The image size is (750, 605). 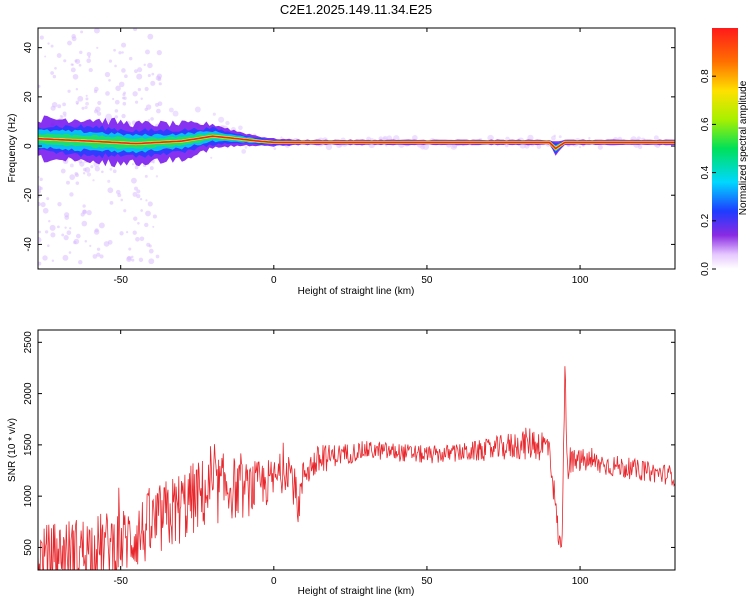 What do you see at coordinates (427, 581) in the screenshot?
I see `x-tick-label: 50` at bounding box center [427, 581].